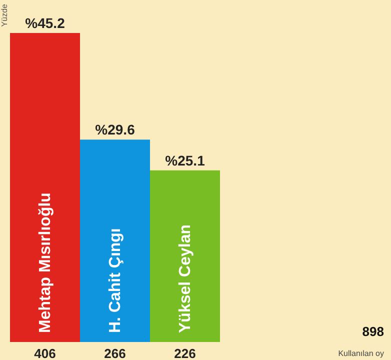 The width and height of the screenshot is (391, 360). I want to click on x-tick-label: H. Cahit Çıngı, so click(115, 280).